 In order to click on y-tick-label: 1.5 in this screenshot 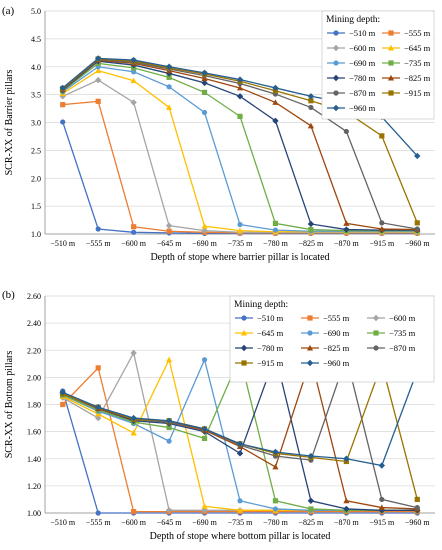, I will do `click(36, 206)`.